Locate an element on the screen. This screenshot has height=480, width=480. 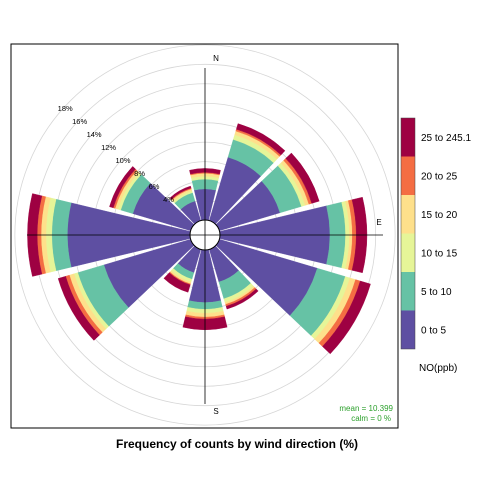
radial-tick-label: 18% is located at coordinates (65, 108).